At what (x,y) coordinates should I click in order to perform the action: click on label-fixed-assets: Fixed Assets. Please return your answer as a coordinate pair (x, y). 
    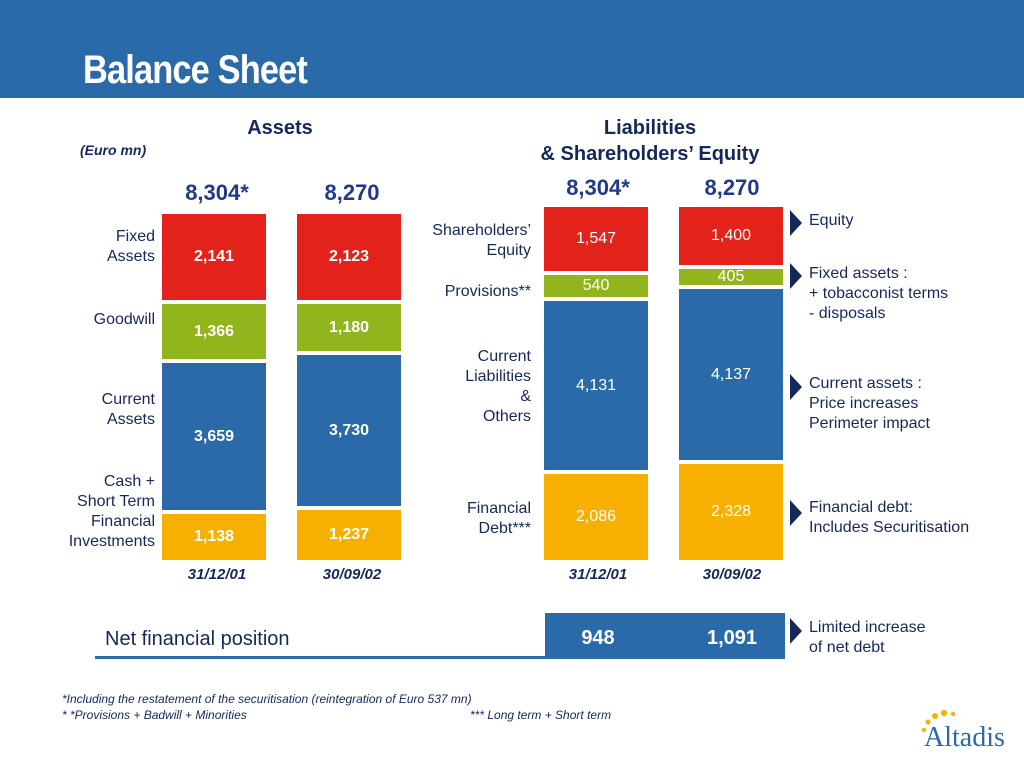
    Looking at the image, I should click on (92, 247).